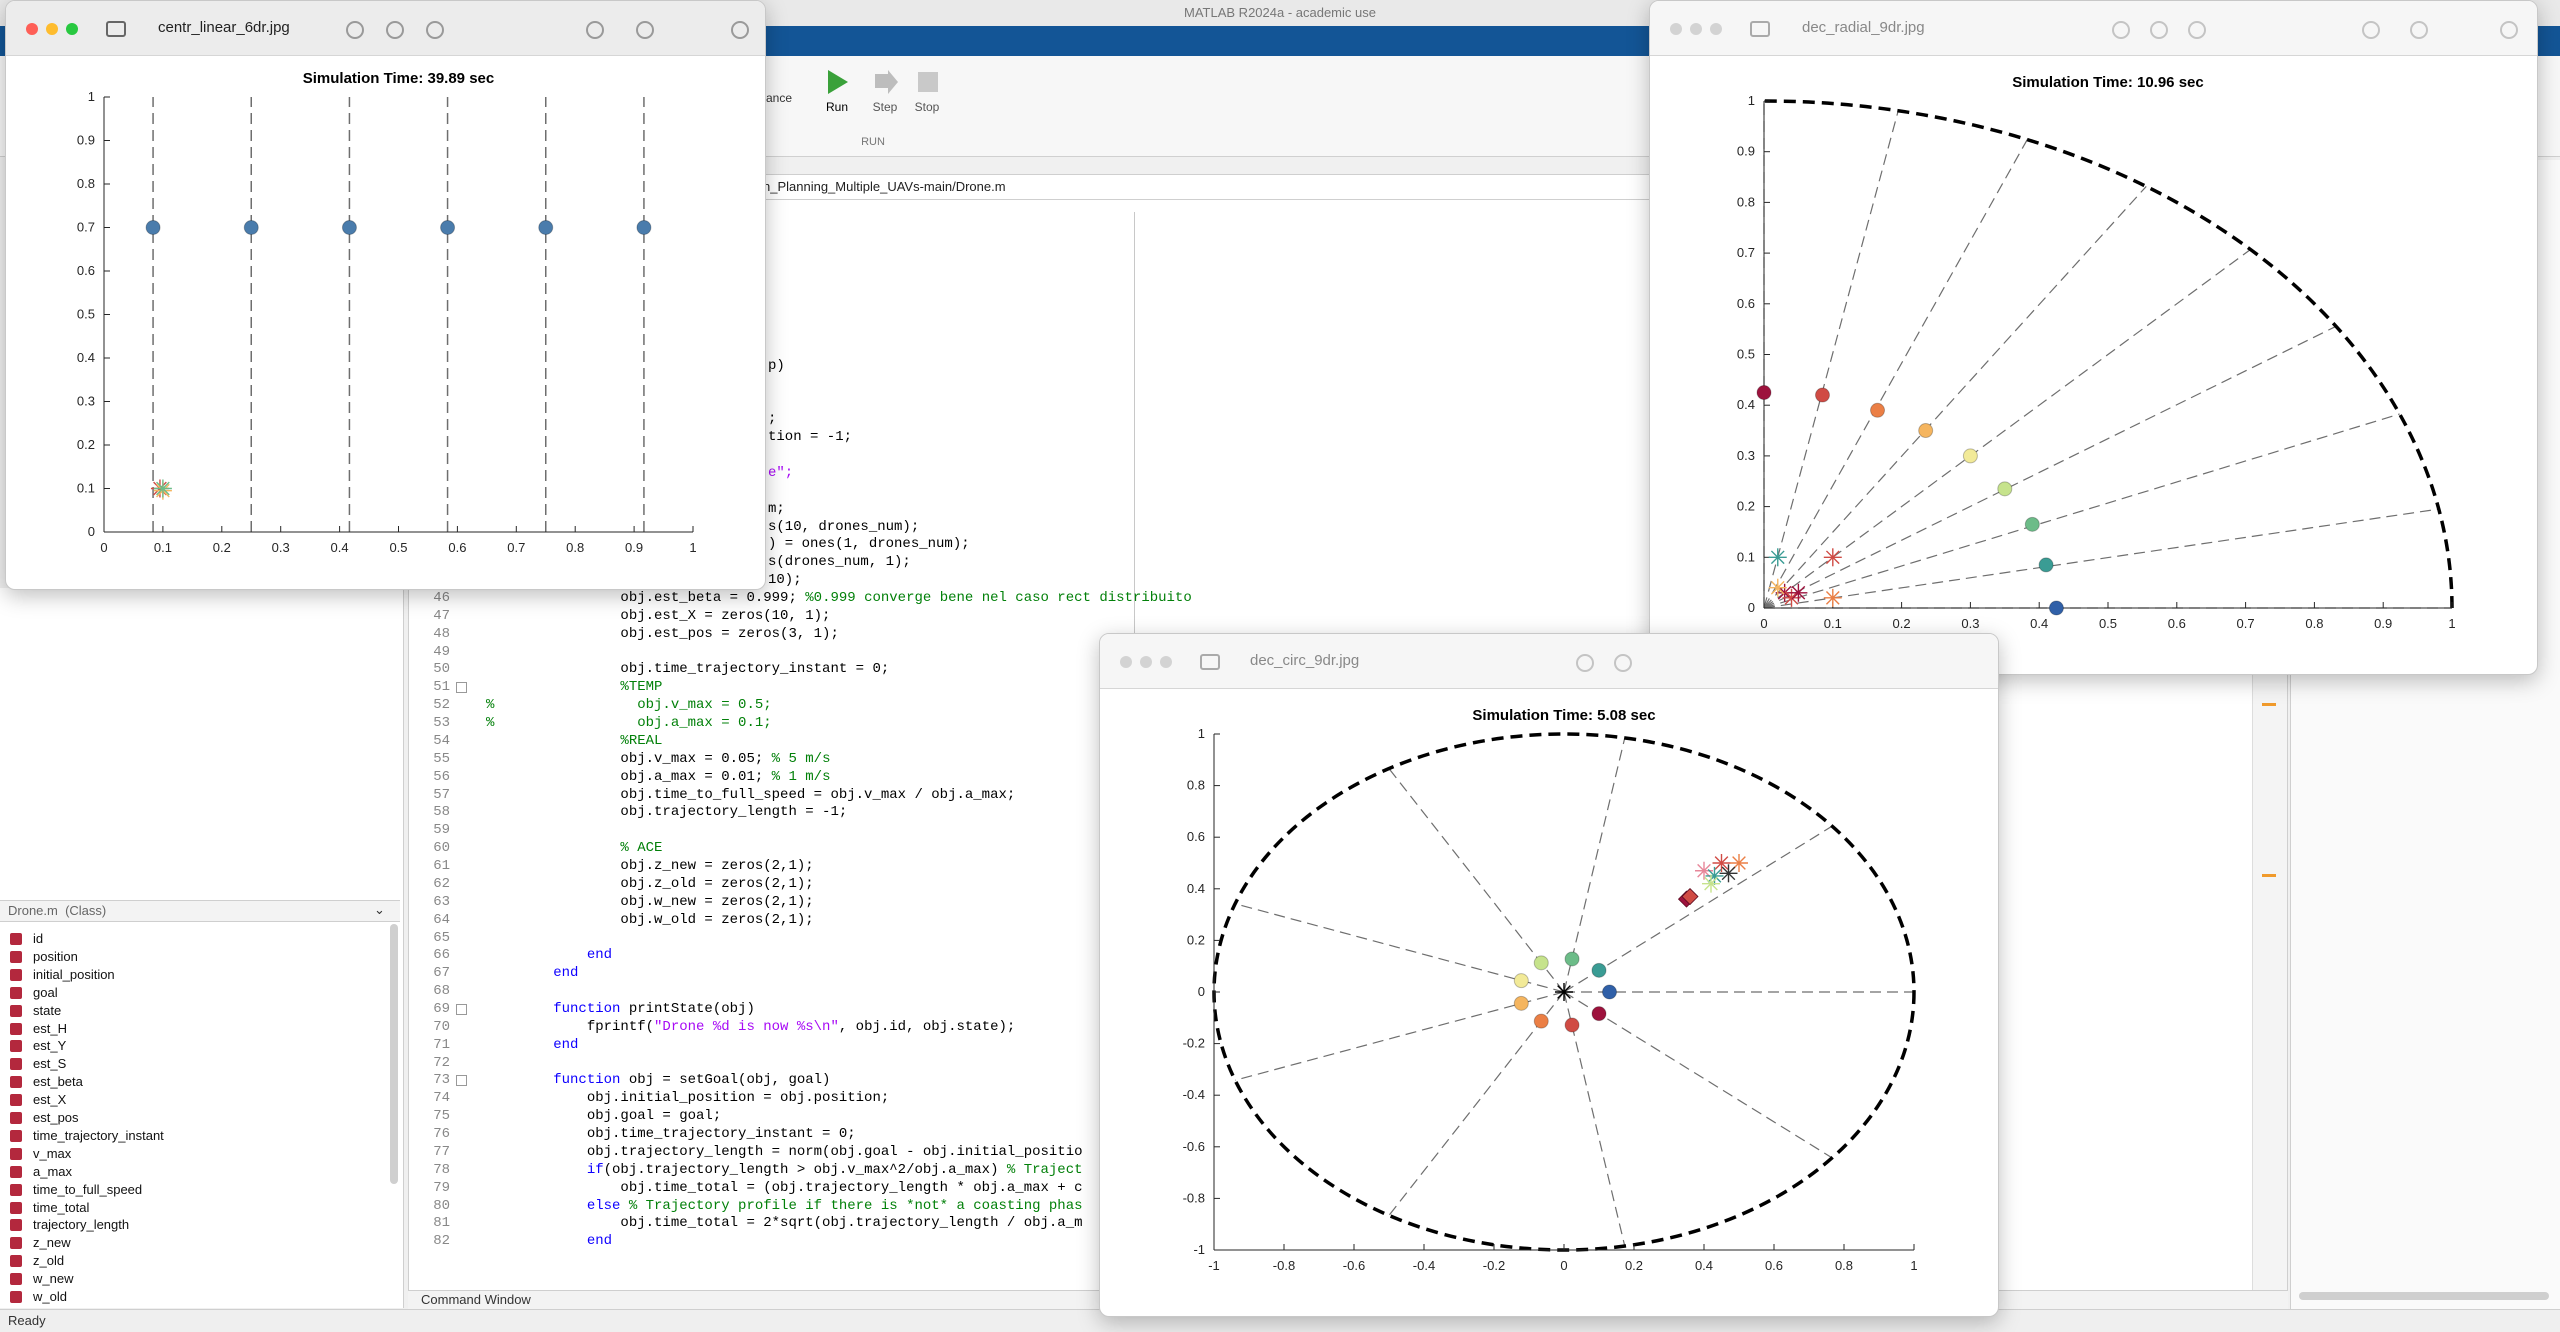 The height and width of the screenshot is (1332, 2560). I want to click on line-number: 77, so click(441, 1151).